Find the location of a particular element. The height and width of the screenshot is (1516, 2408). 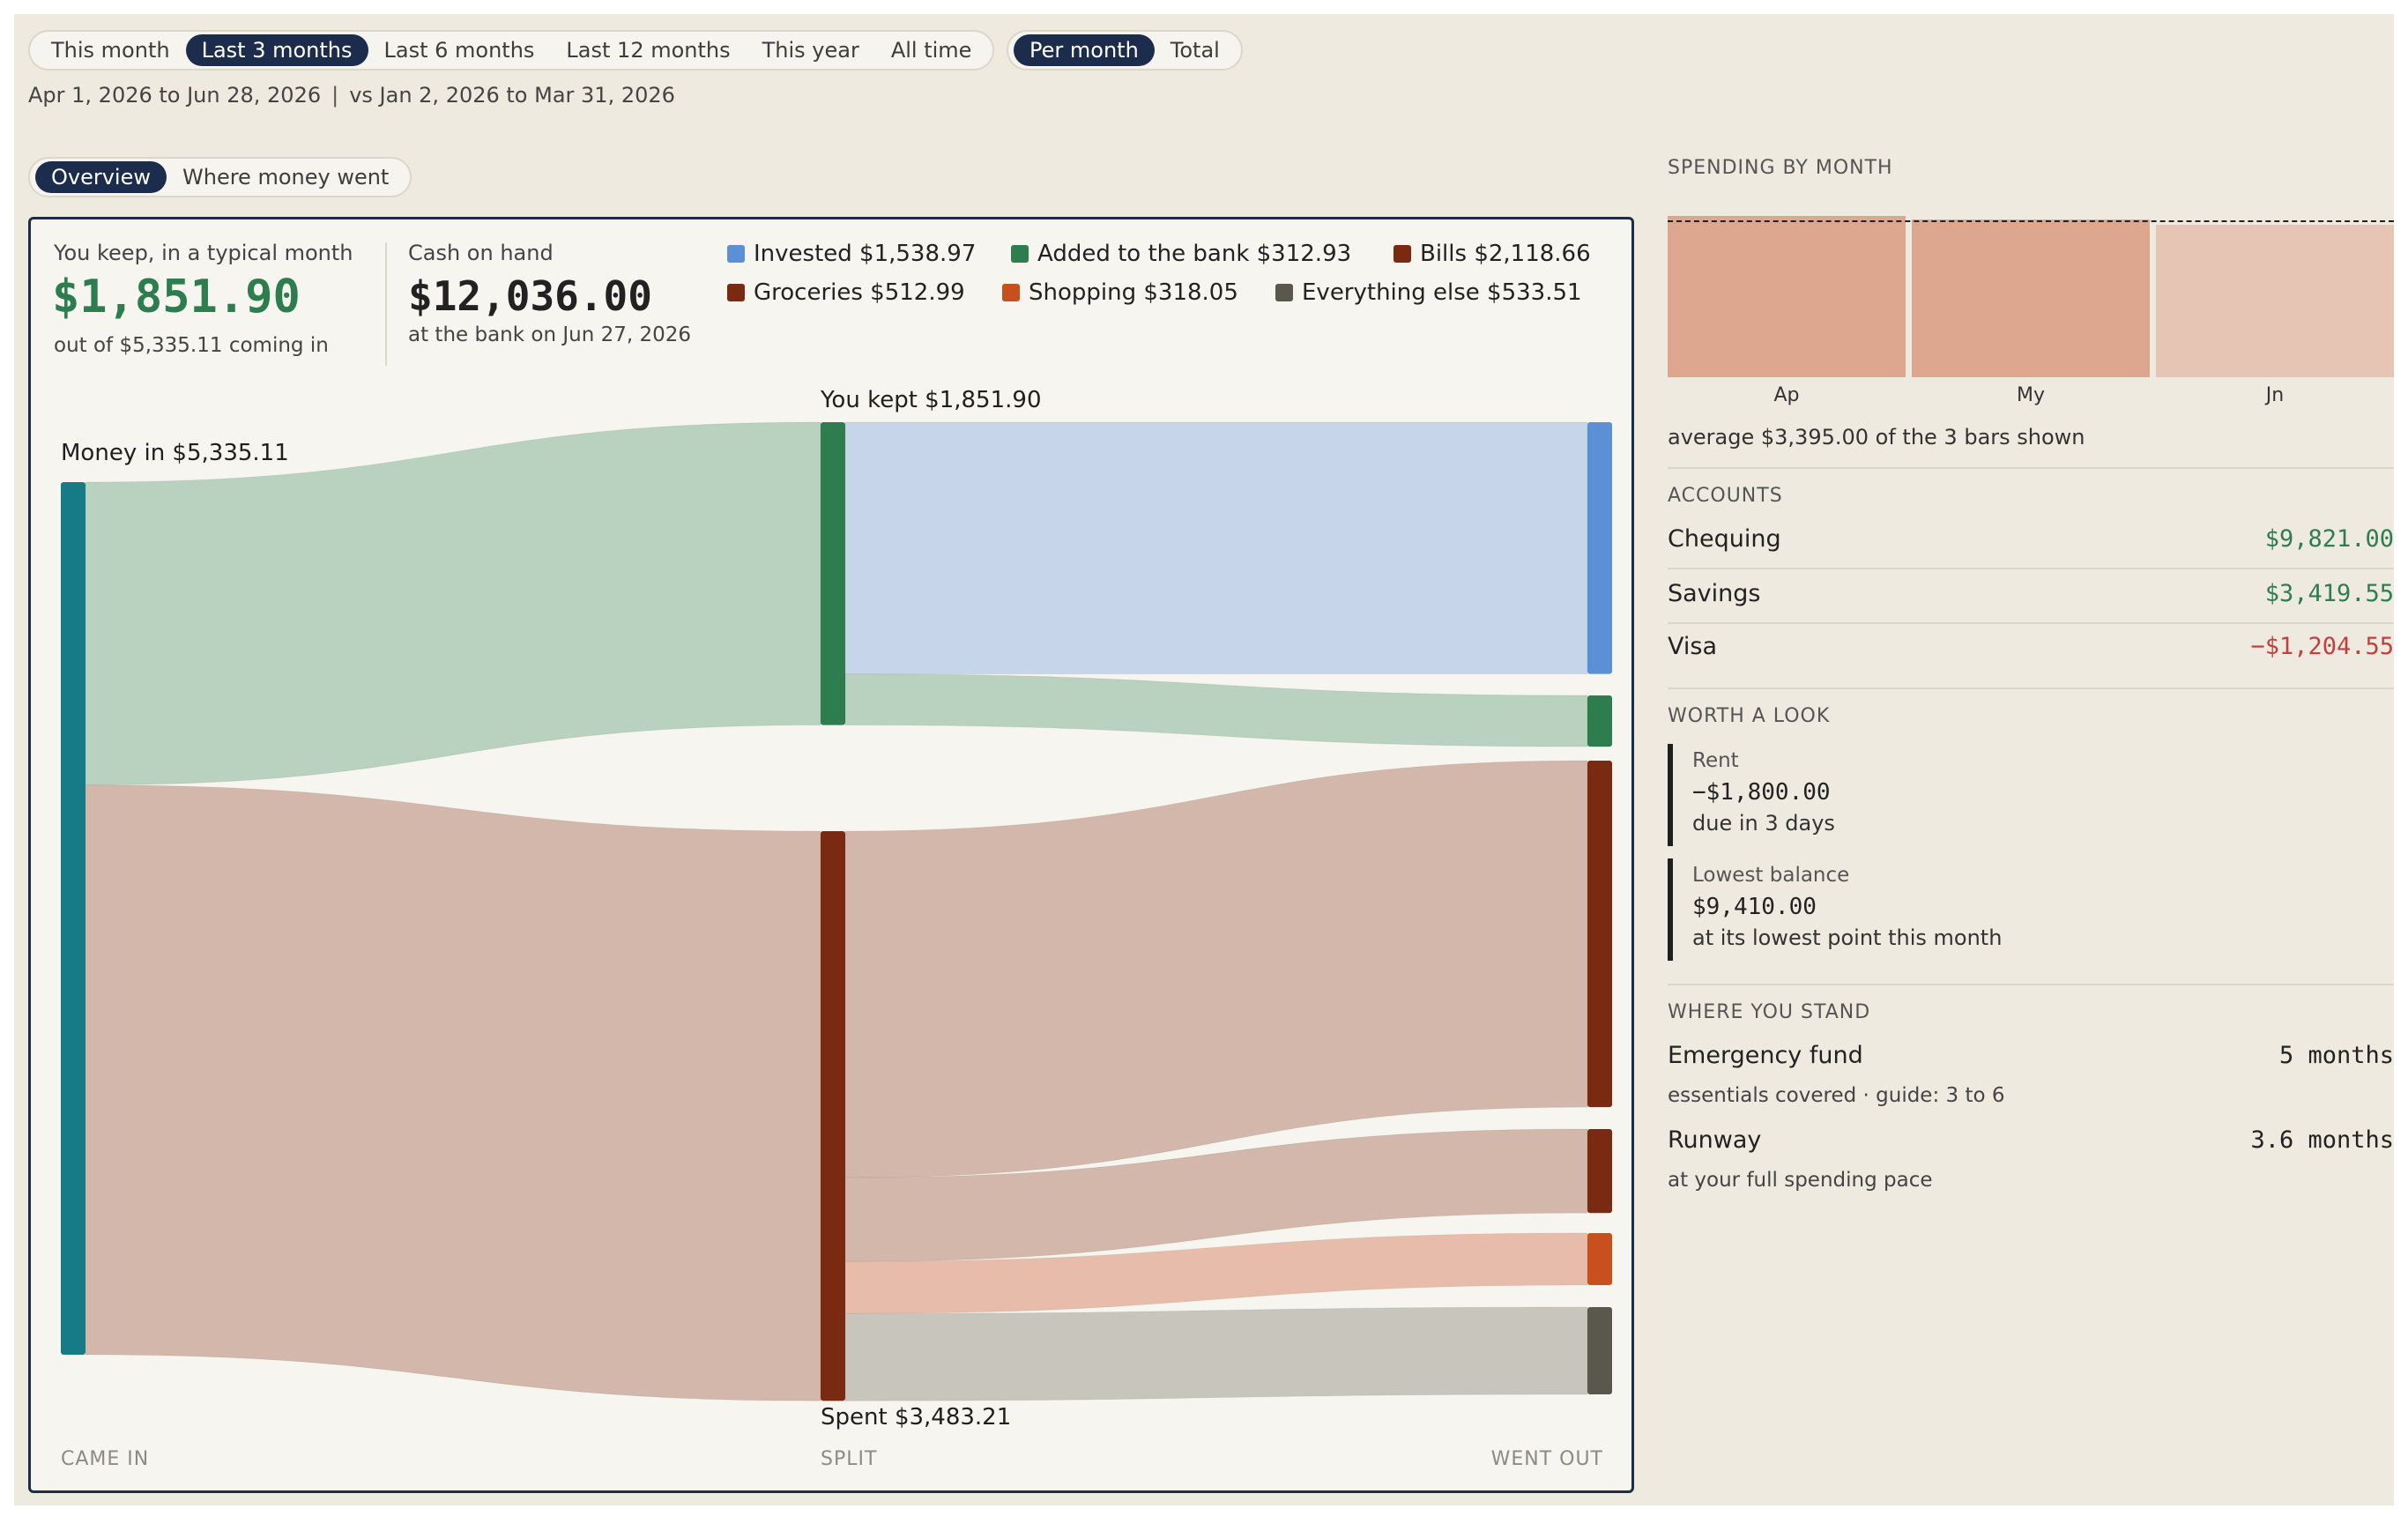

stand-name-emergency-fund: Emergency fund is located at coordinates (1765, 1055).